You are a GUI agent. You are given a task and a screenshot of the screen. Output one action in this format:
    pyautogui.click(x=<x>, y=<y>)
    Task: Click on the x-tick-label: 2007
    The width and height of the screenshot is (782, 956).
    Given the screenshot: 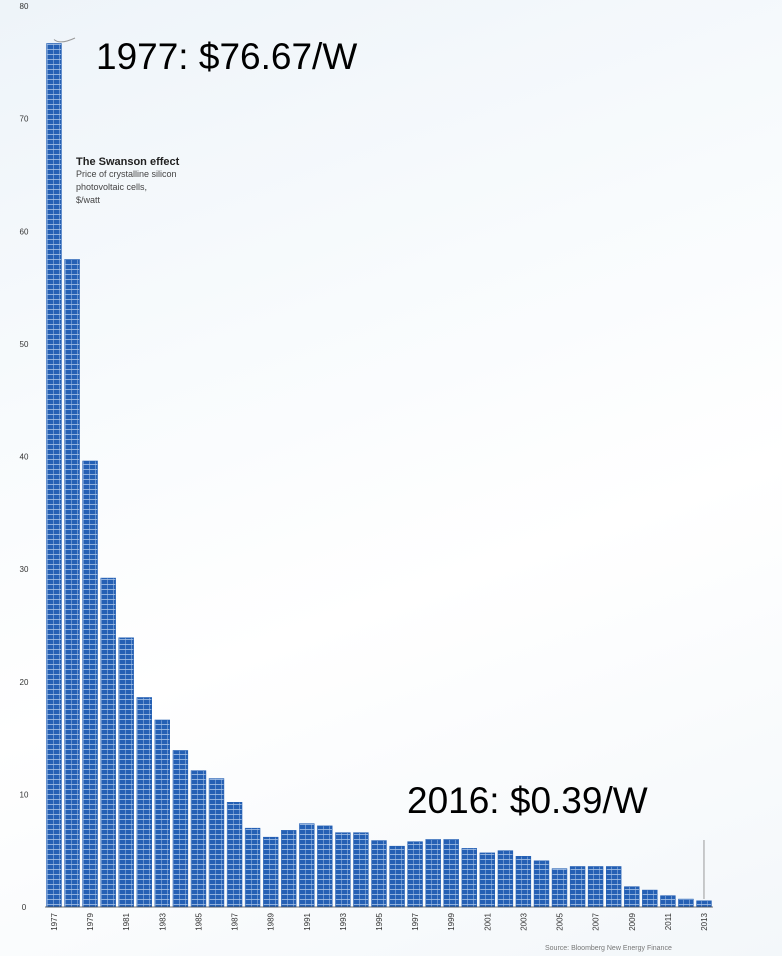 What is the action you would take?
    pyautogui.click(x=596, y=921)
    